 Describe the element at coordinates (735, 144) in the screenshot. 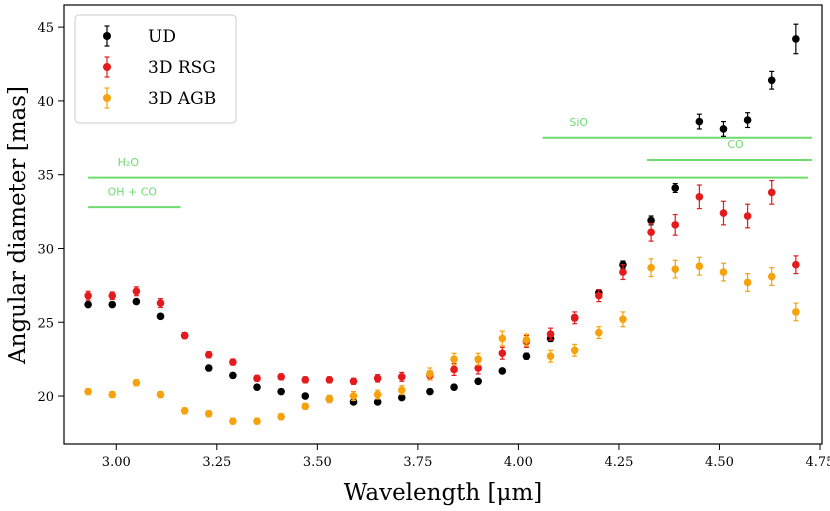

I see `band-label: CO` at that location.